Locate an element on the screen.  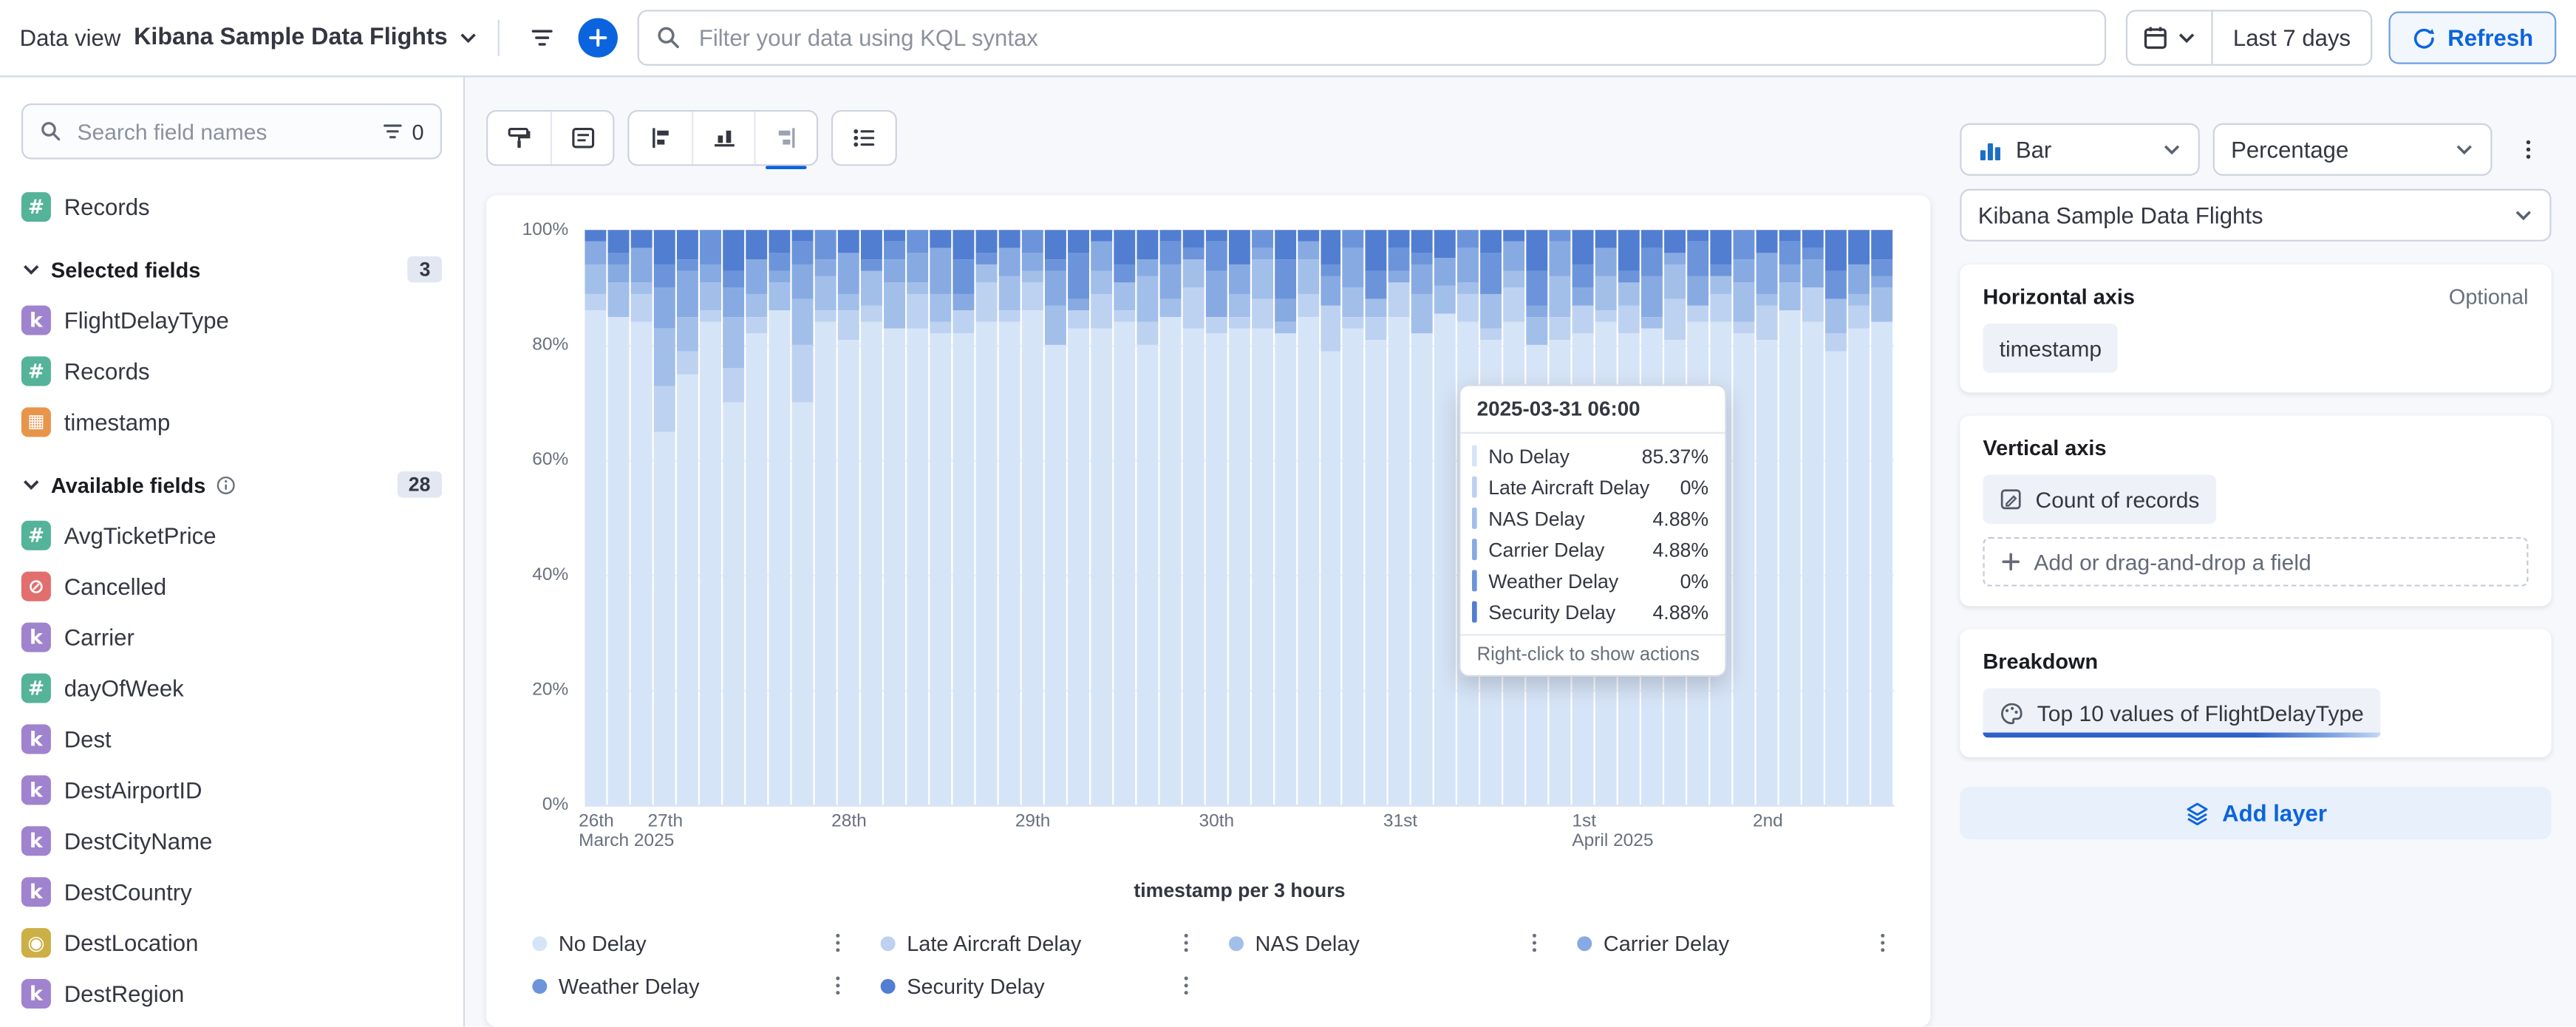
bottom-axis-button is located at coordinates (722, 138).